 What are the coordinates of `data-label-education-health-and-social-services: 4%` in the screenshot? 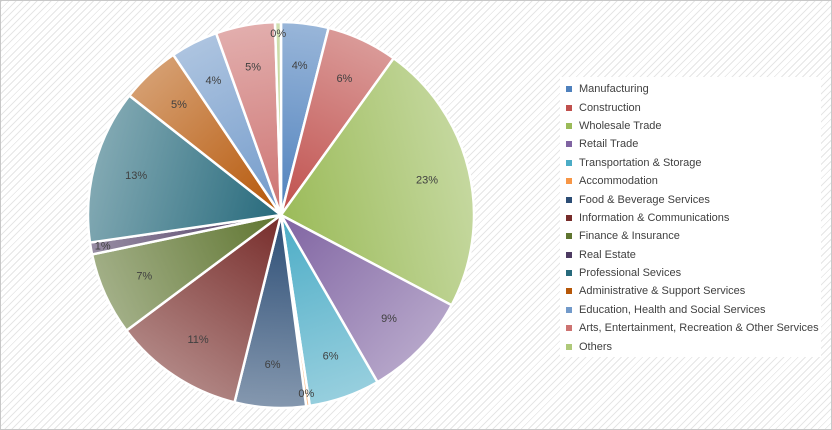 It's located at (213, 81).